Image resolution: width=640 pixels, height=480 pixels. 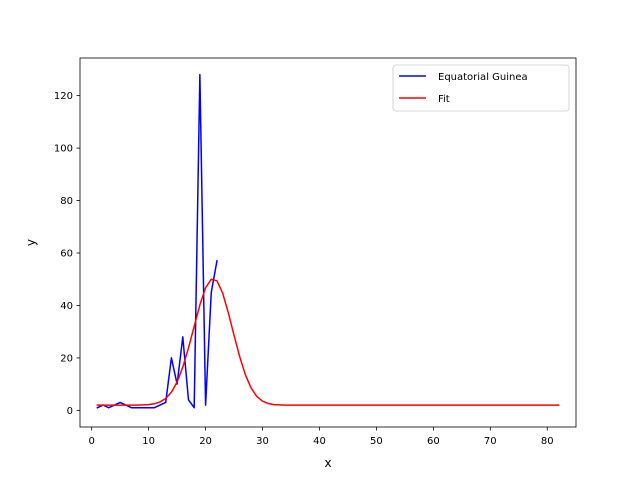 What do you see at coordinates (327, 463) in the screenshot?
I see `x-axis-label: x` at bounding box center [327, 463].